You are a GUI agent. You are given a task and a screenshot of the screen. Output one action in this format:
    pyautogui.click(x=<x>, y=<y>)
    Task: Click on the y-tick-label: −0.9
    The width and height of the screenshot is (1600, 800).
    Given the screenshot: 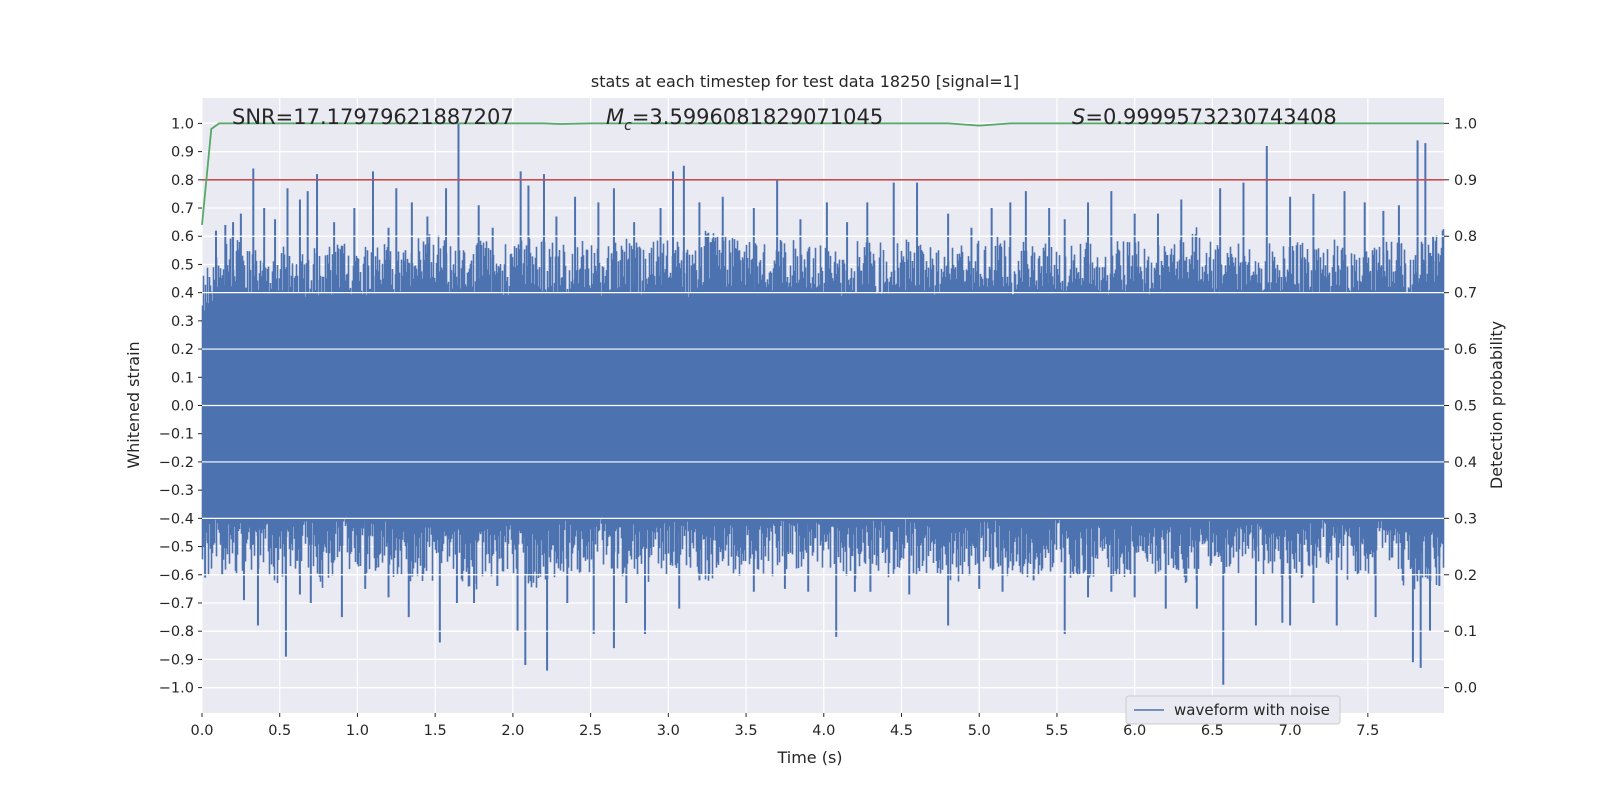 What is the action you would take?
    pyautogui.click(x=176, y=660)
    